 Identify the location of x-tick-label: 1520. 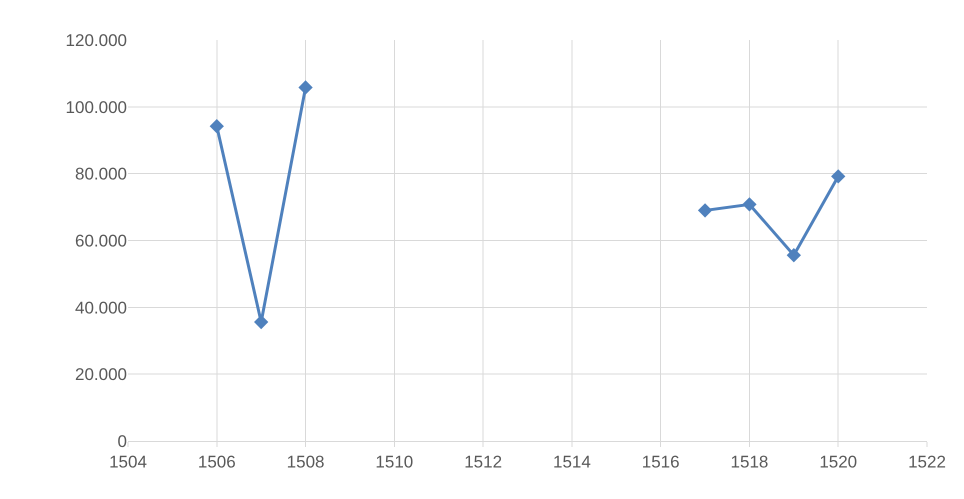
(838, 462).